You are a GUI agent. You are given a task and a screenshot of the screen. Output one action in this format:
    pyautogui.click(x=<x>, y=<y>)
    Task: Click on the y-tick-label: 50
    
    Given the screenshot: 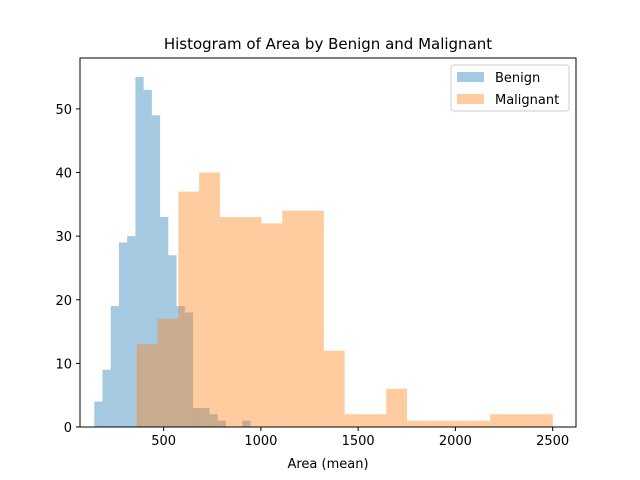 What is the action you would take?
    pyautogui.click(x=63, y=110)
    